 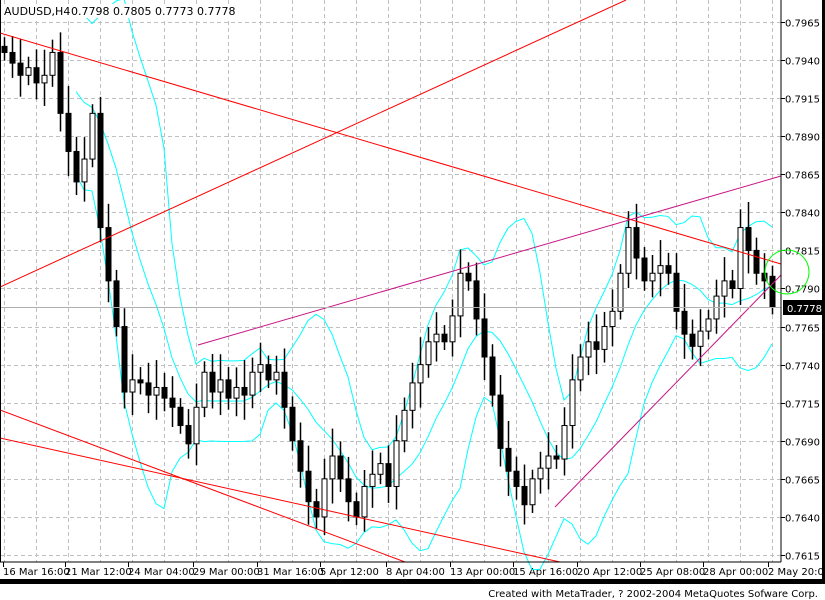 What do you see at coordinates (226, 572) in the screenshot?
I see `time-tick-label: 29 Mar 00:00` at bounding box center [226, 572].